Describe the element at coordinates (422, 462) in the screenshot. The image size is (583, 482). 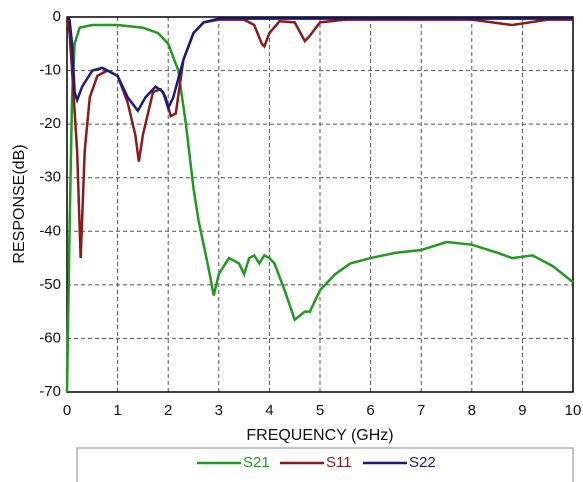
I see `legend-label: S22` at that location.